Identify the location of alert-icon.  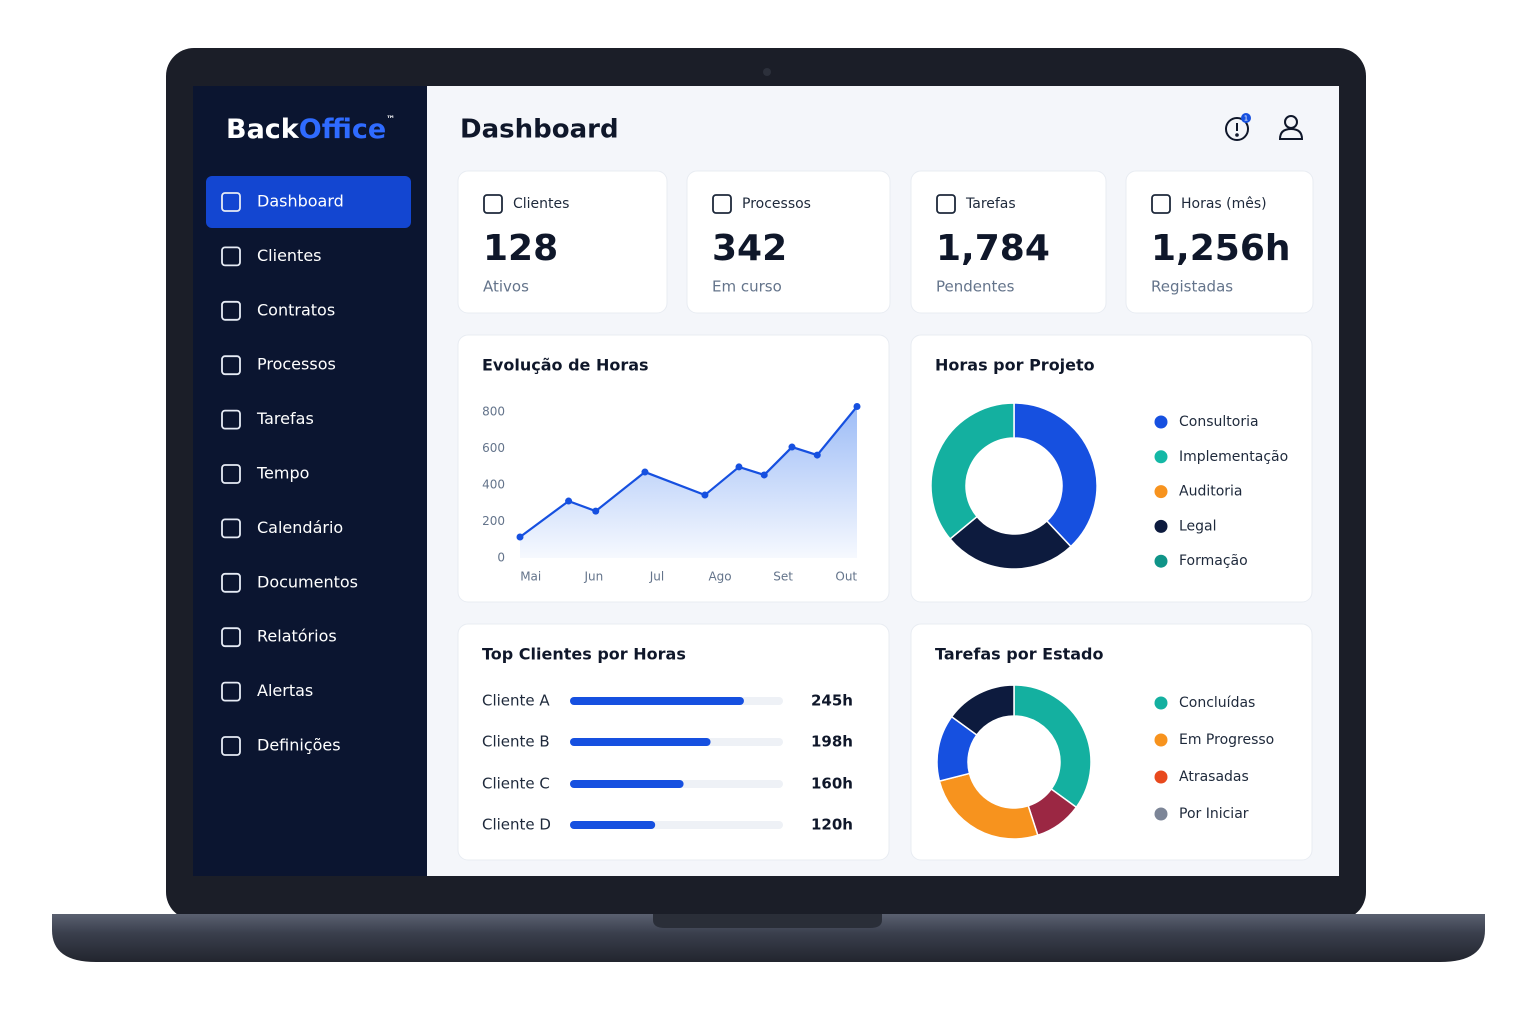
(1237, 129).